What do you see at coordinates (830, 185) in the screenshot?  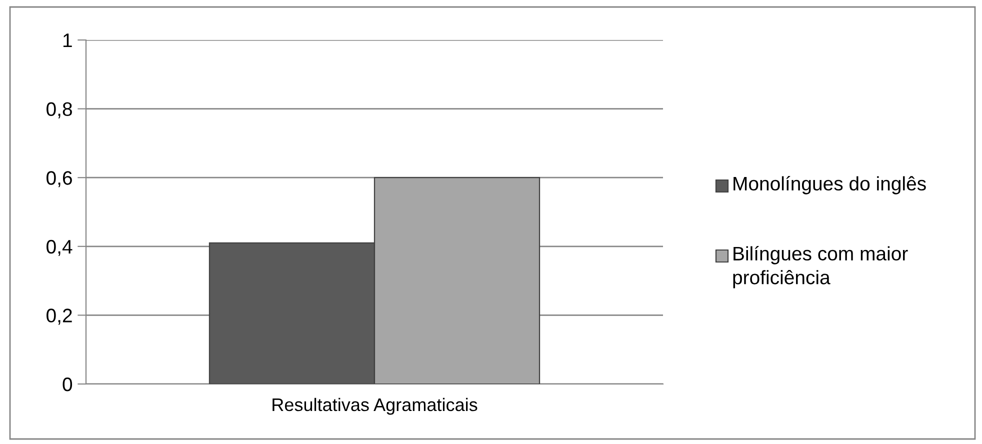 I see `legend-label: Monolíngues do inglês` at bounding box center [830, 185].